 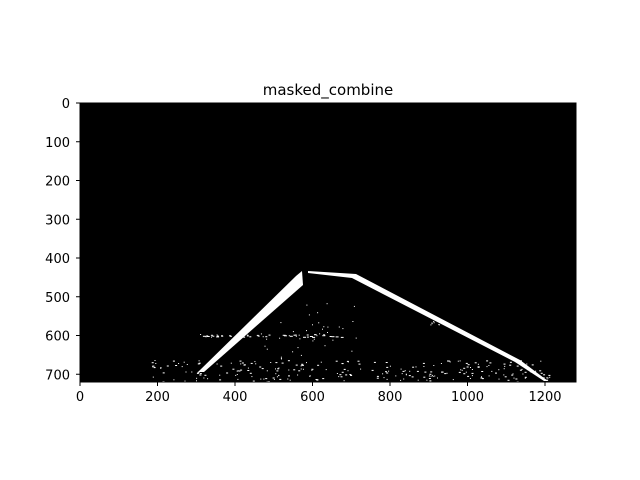 What do you see at coordinates (235, 397) in the screenshot?
I see `x-tick-label: 400` at bounding box center [235, 397].